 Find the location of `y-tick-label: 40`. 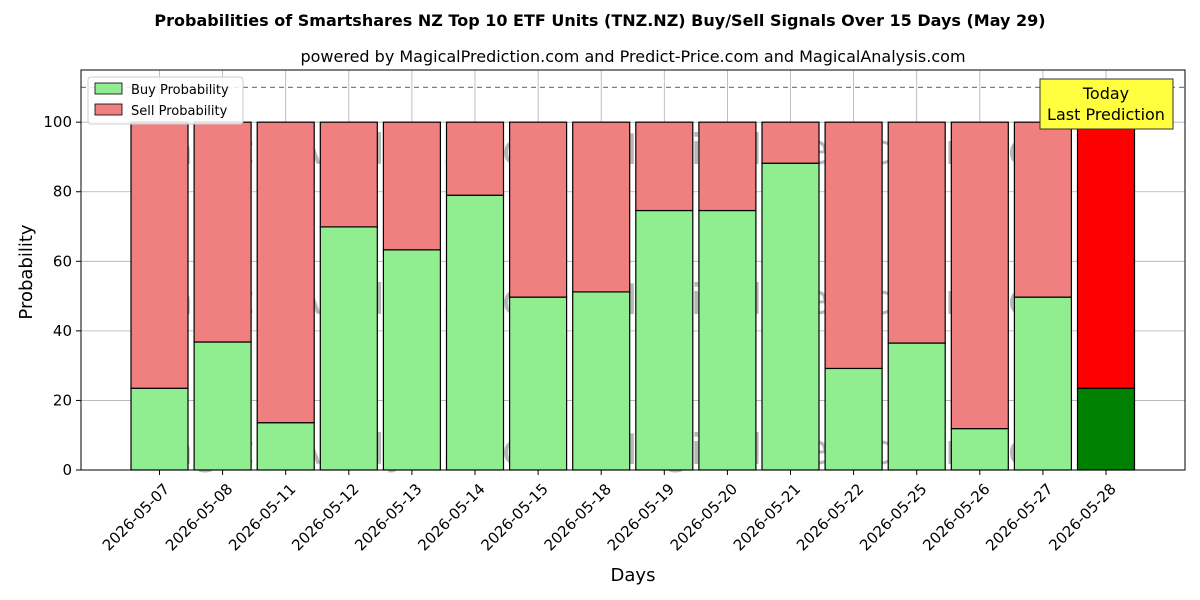

y-tick-label: 40 is located at coordinates (62, 331).